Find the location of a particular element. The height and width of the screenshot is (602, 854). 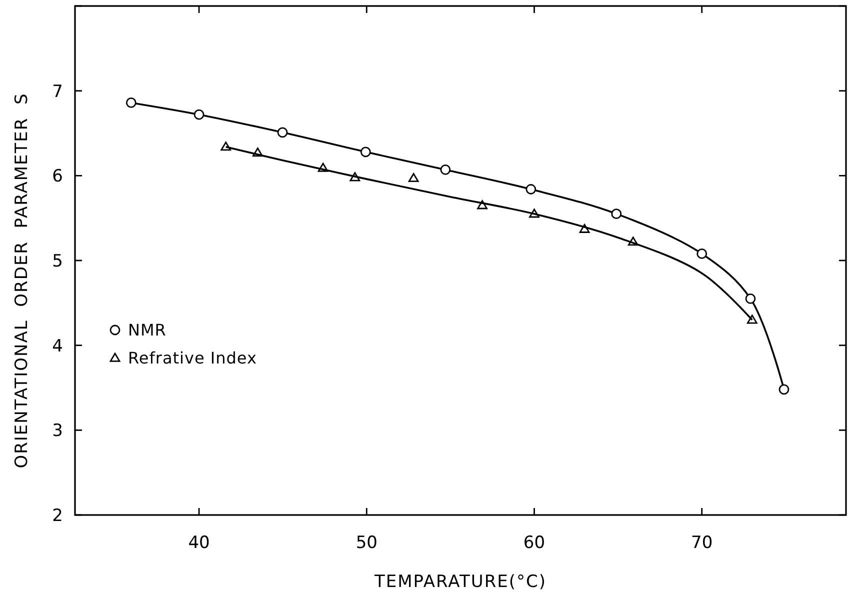

y-tick-label: 2 is located at coordinates (57, 516).